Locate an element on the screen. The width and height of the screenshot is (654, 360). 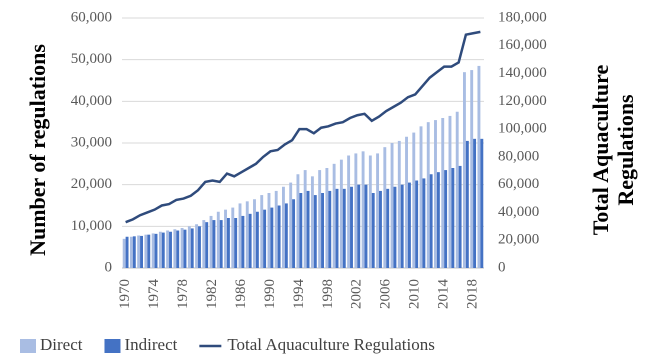
x-tick-label: 2010 is located at coordinates (415, 294).